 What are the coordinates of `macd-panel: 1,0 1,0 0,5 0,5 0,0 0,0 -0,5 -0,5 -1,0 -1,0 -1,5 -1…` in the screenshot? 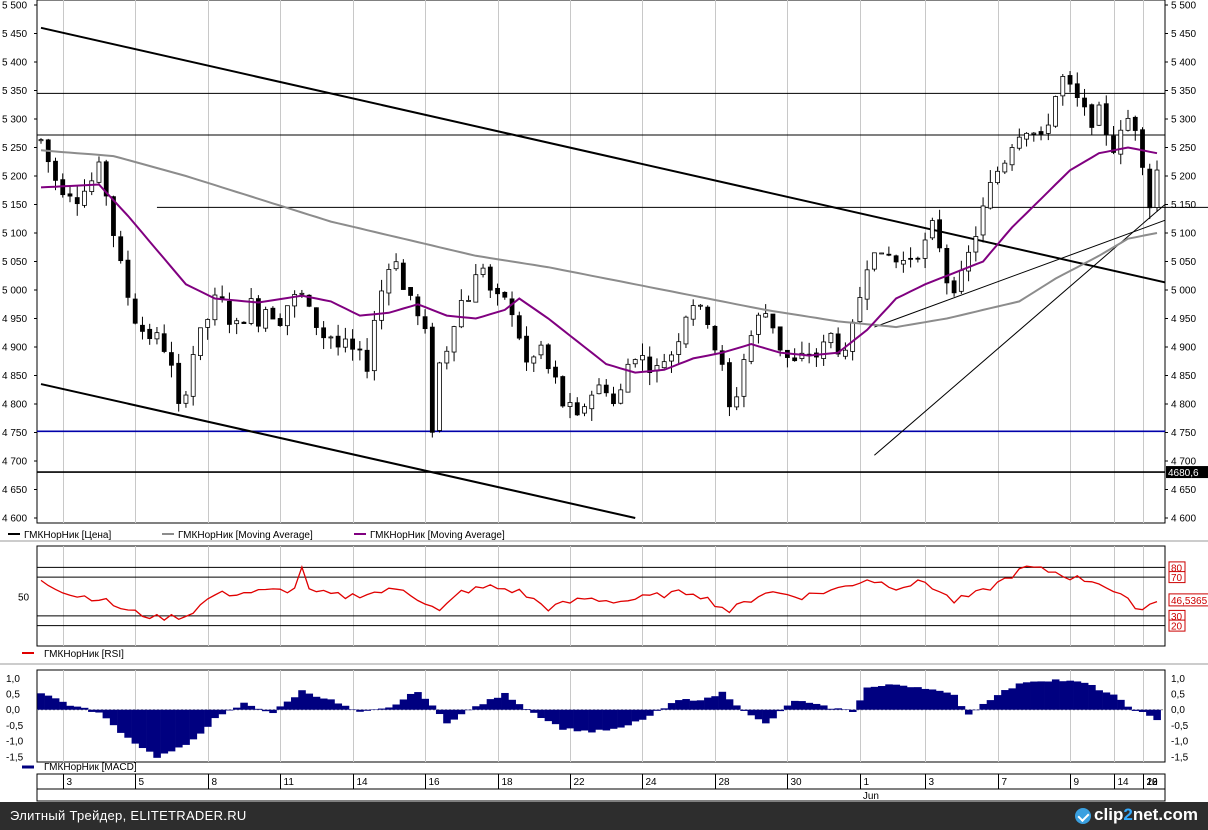 It's located at (597, 723).